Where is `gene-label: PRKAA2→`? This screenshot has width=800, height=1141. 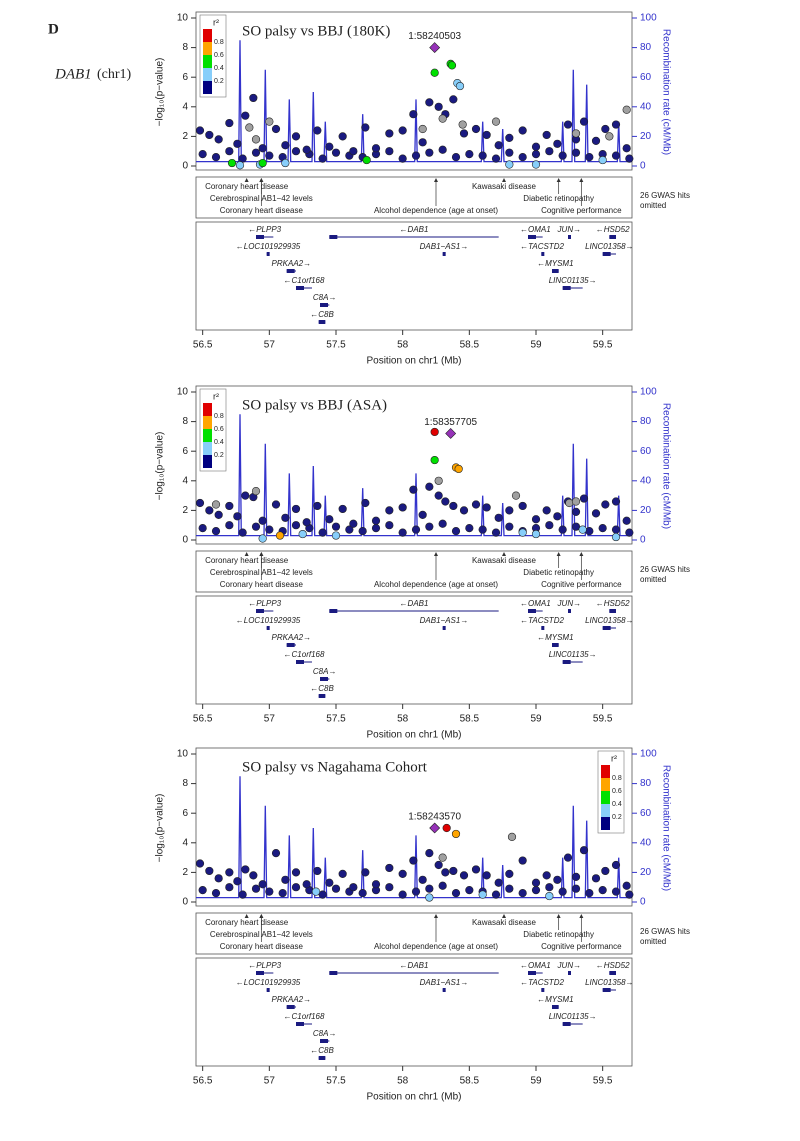
gene-label: PRKAA2→ is located at coordinates (292, 263).